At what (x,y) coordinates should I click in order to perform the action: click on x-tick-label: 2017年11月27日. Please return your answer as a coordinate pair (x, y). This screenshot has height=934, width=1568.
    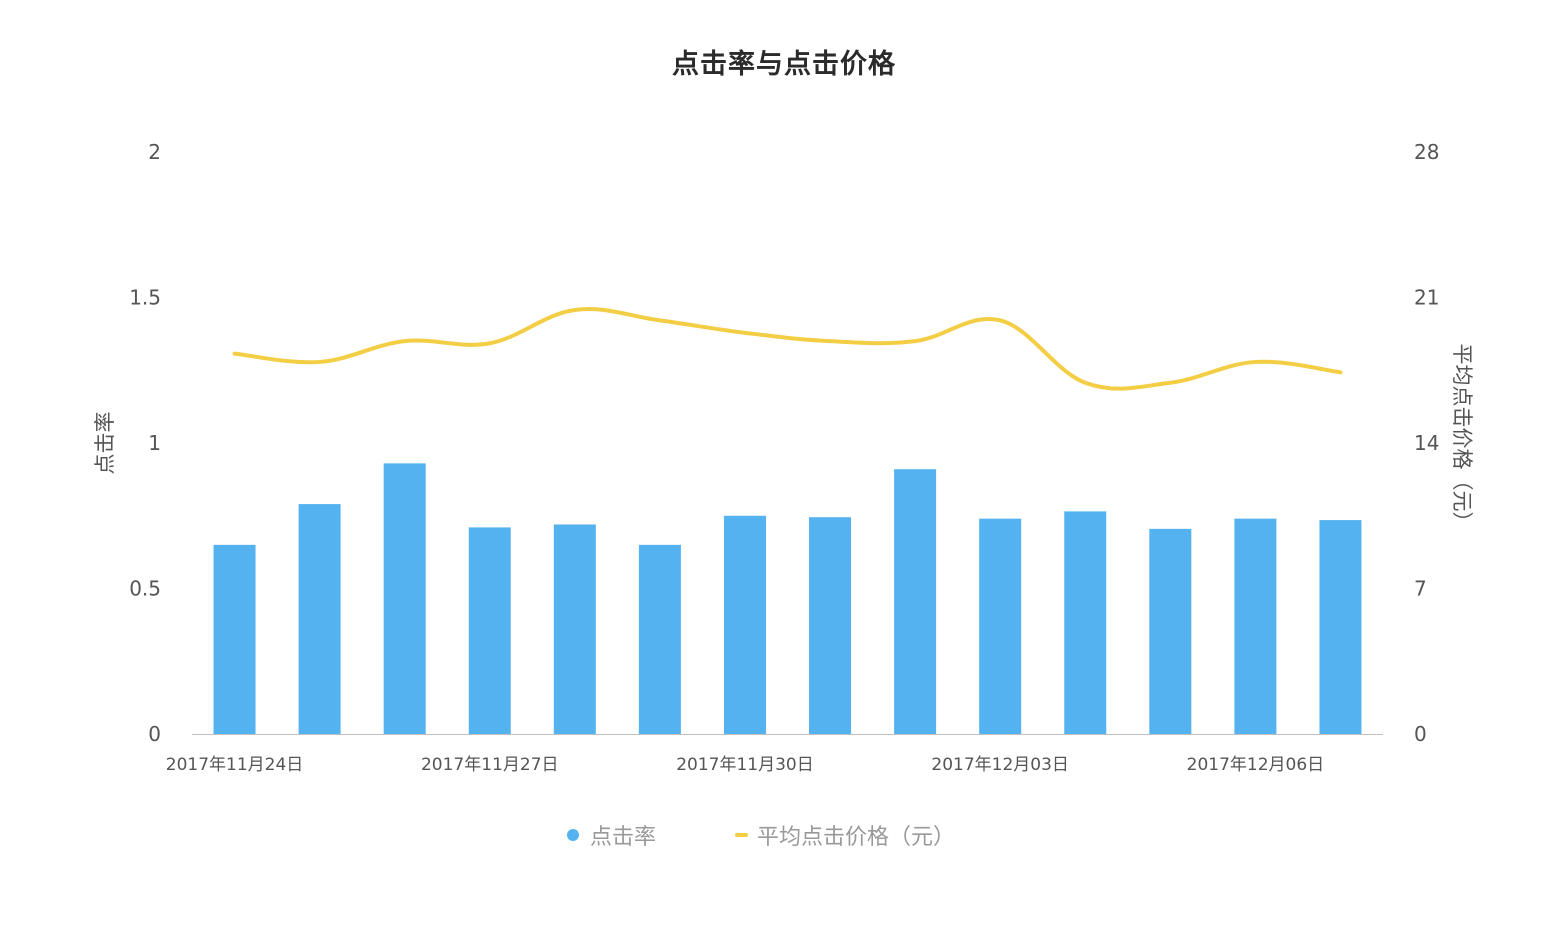
    Looking at the image, I should click on (490, 765).